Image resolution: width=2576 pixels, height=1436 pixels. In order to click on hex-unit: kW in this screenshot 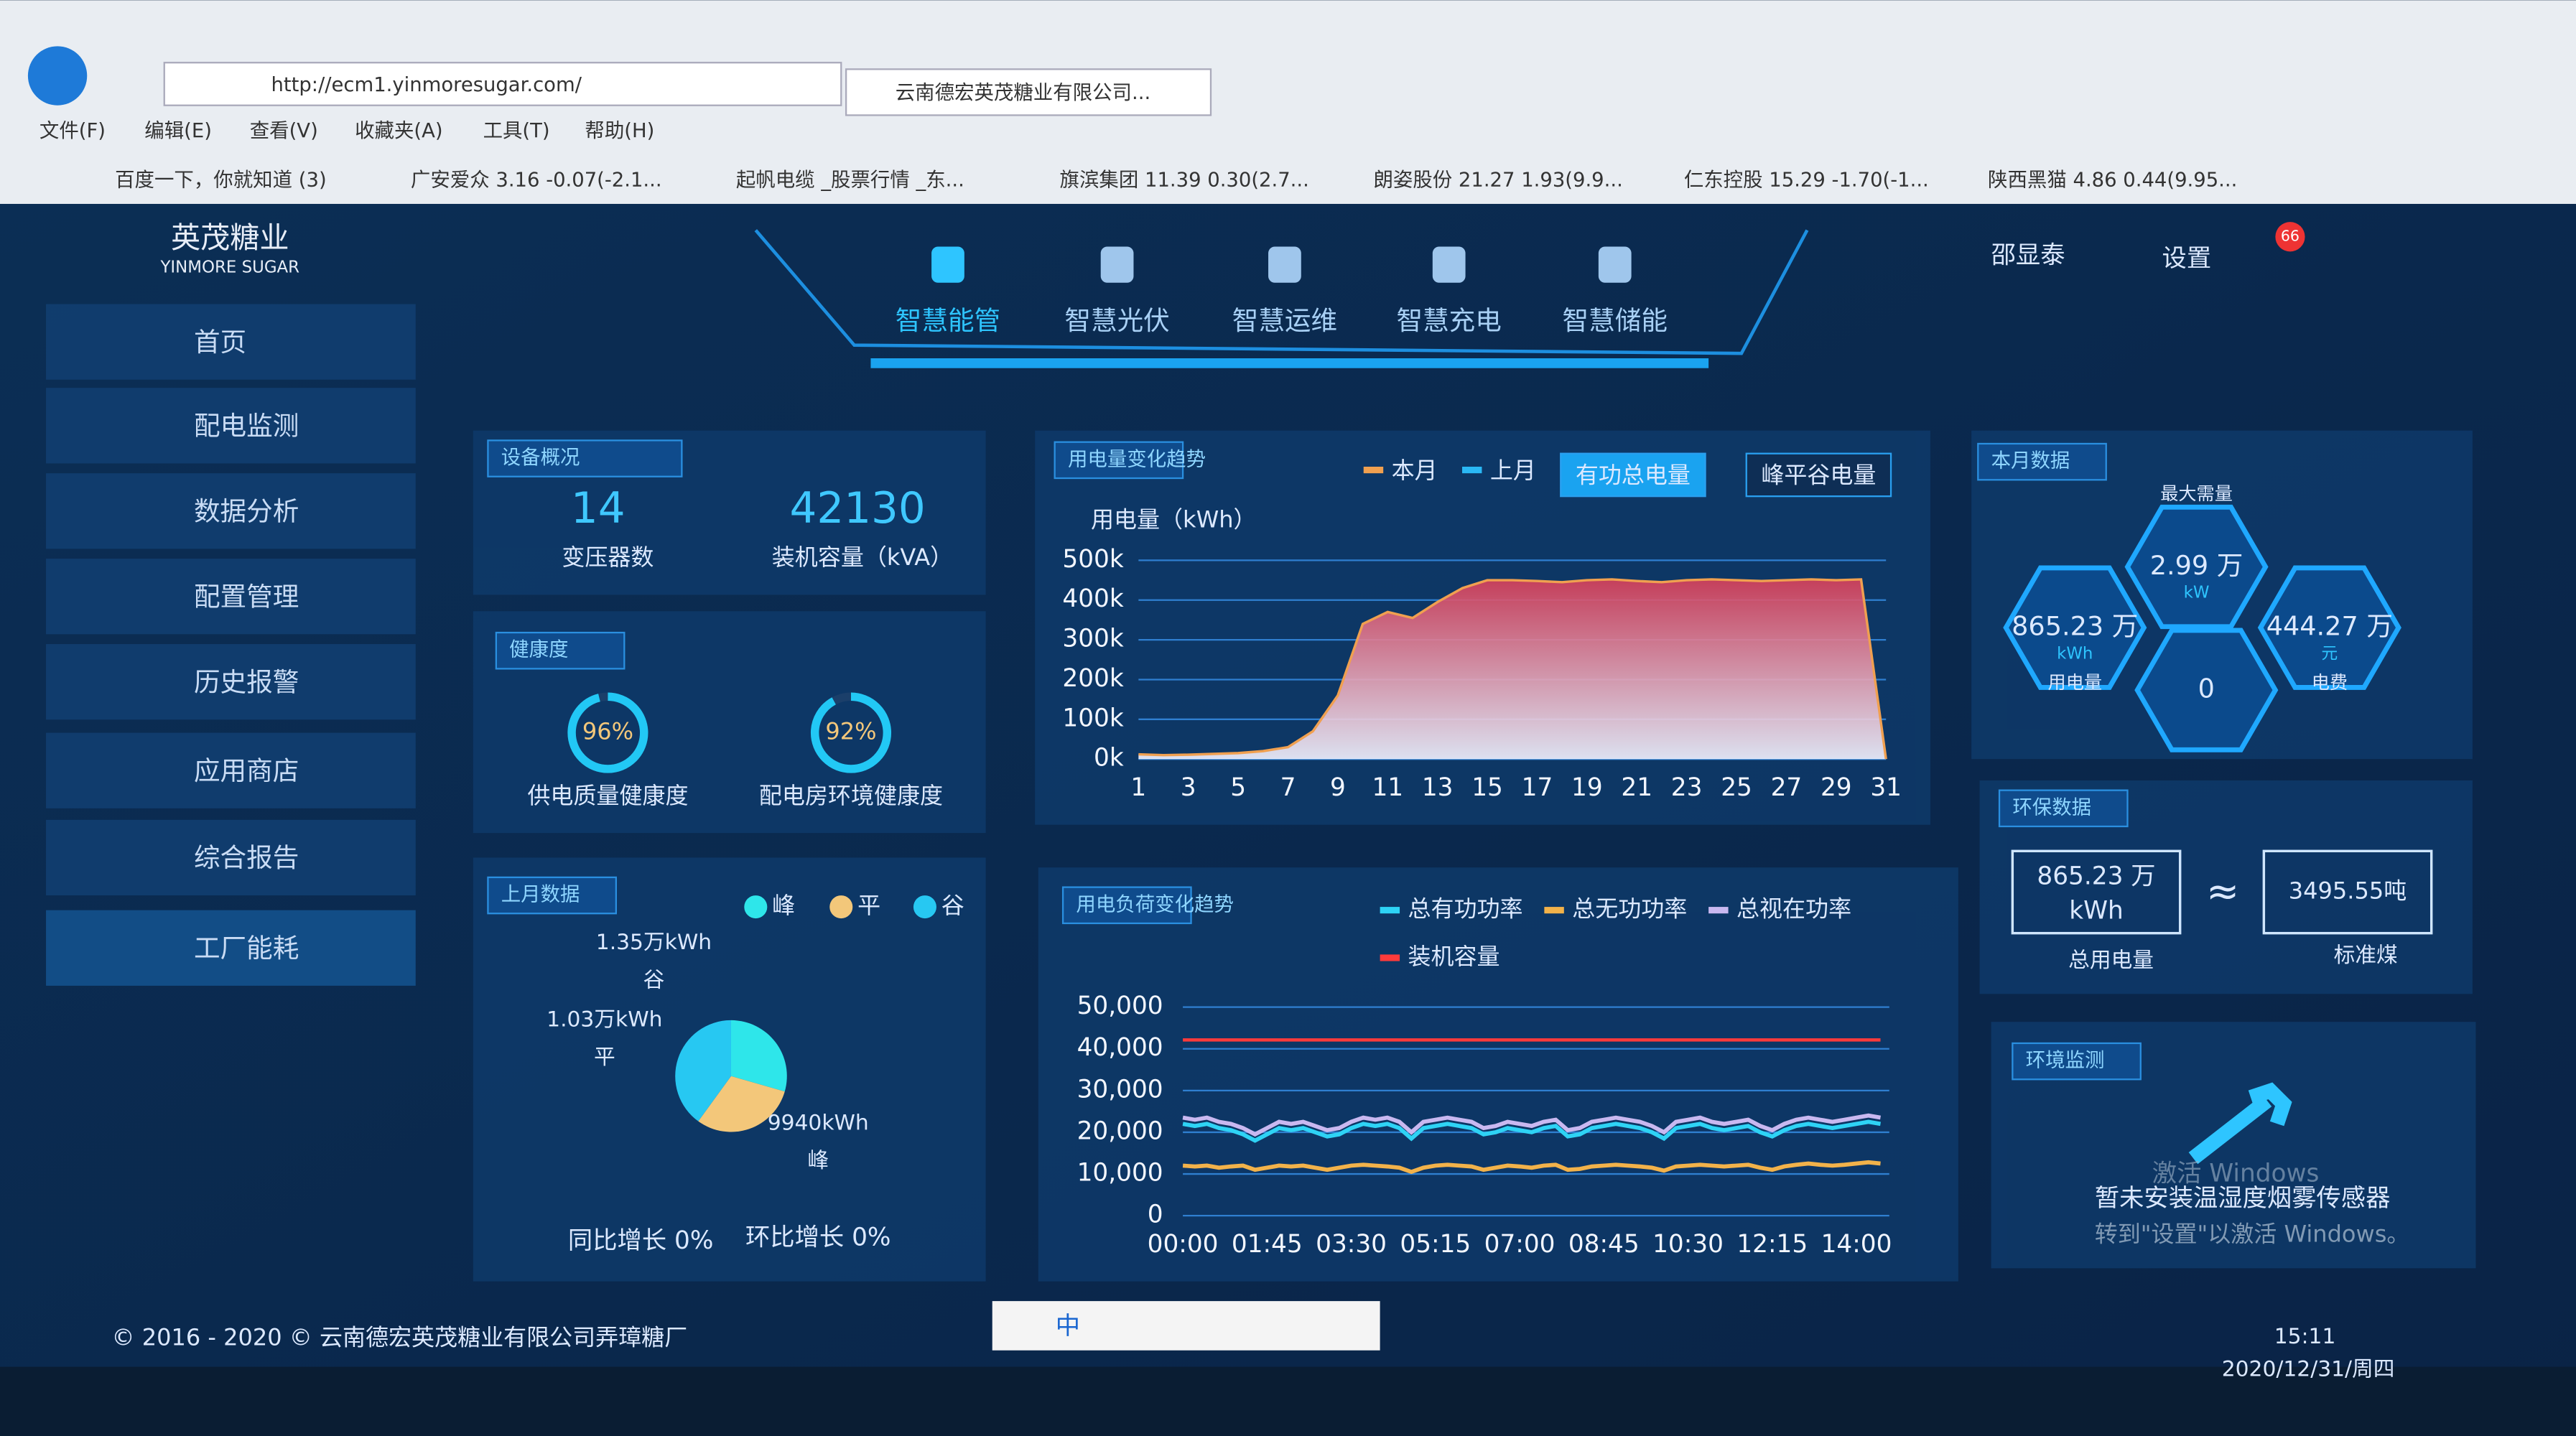, I will do `click(2197, 593)`.